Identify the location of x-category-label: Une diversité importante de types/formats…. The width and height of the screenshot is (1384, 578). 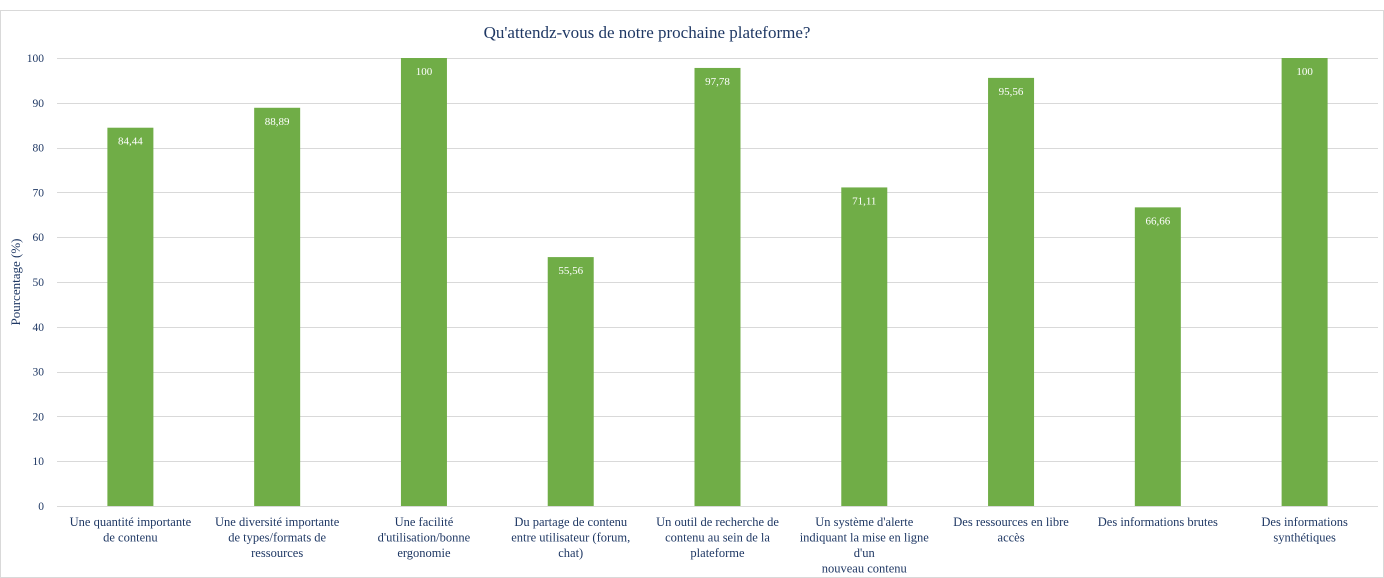
(277, 537).